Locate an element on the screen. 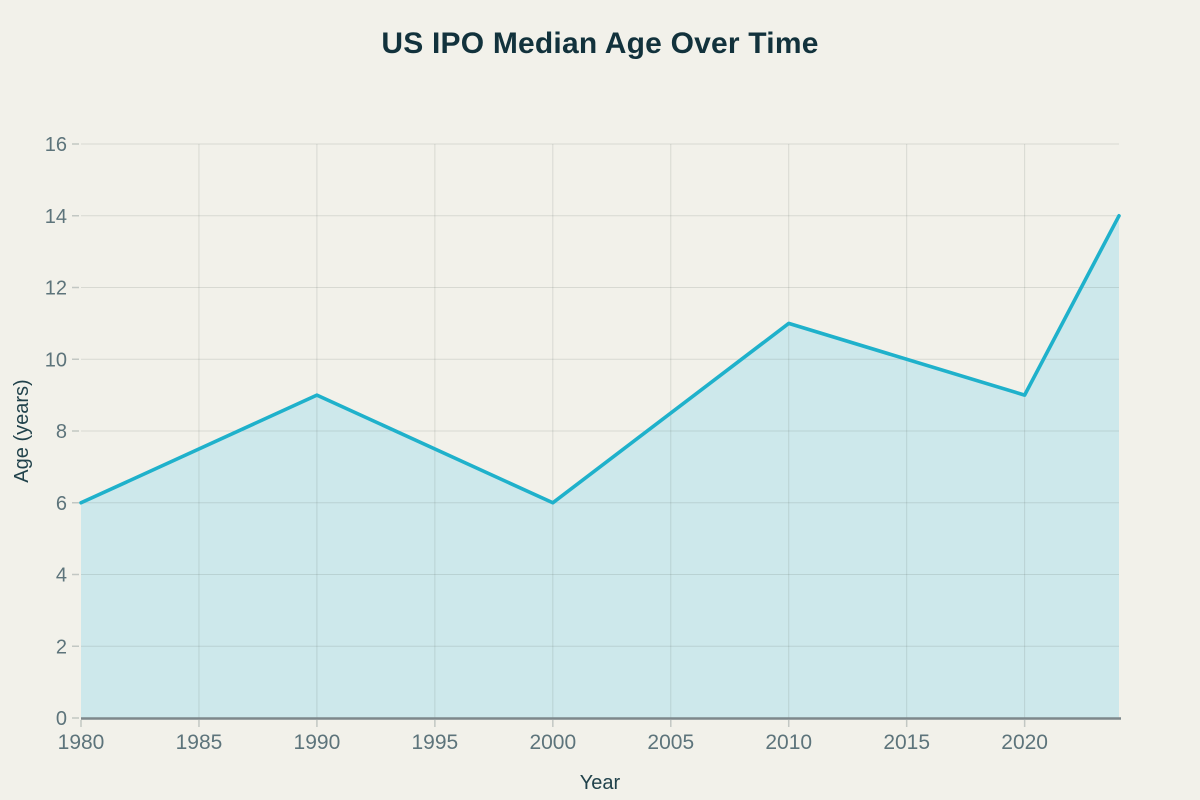 Image resolution: width=1200 pixels, height=800 pixels. y-tick-label: 6 is located at coordinates (61, 504).